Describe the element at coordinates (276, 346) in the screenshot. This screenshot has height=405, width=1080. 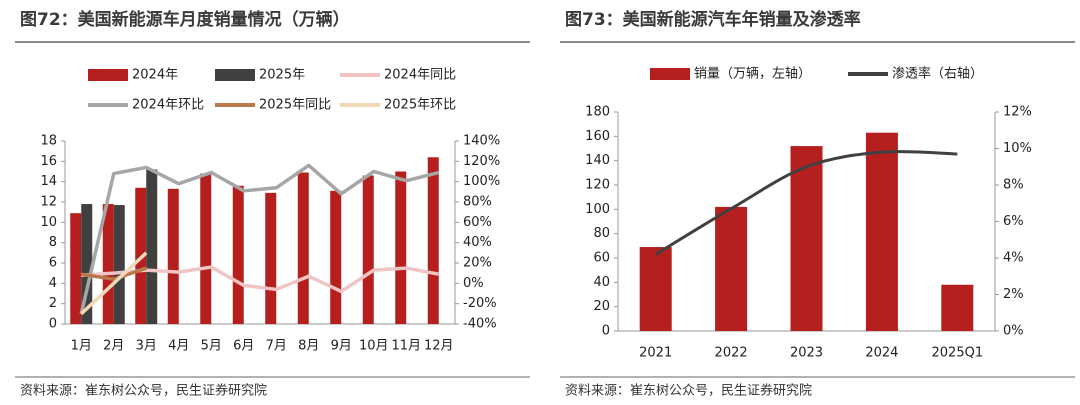
I see `x-tick-label: 7月` at that location.